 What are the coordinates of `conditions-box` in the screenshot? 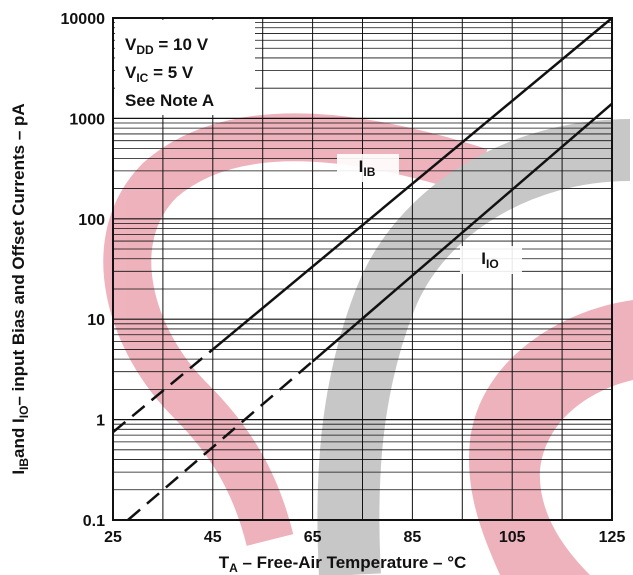 It's located at (185, 67).